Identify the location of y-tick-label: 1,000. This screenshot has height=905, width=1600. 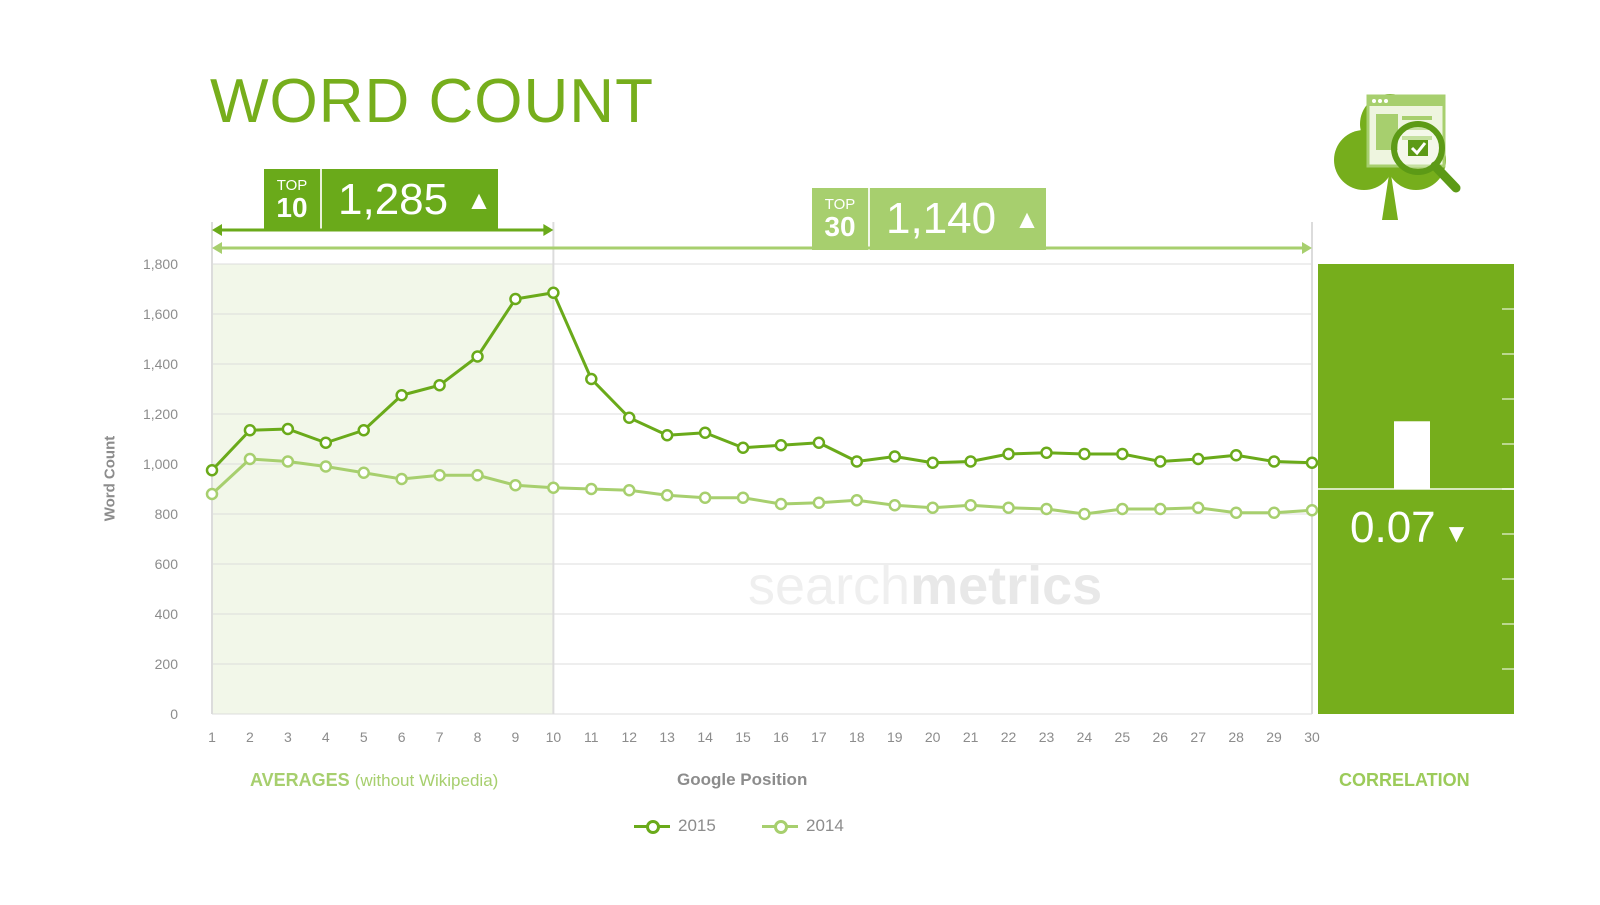
(160, 464).